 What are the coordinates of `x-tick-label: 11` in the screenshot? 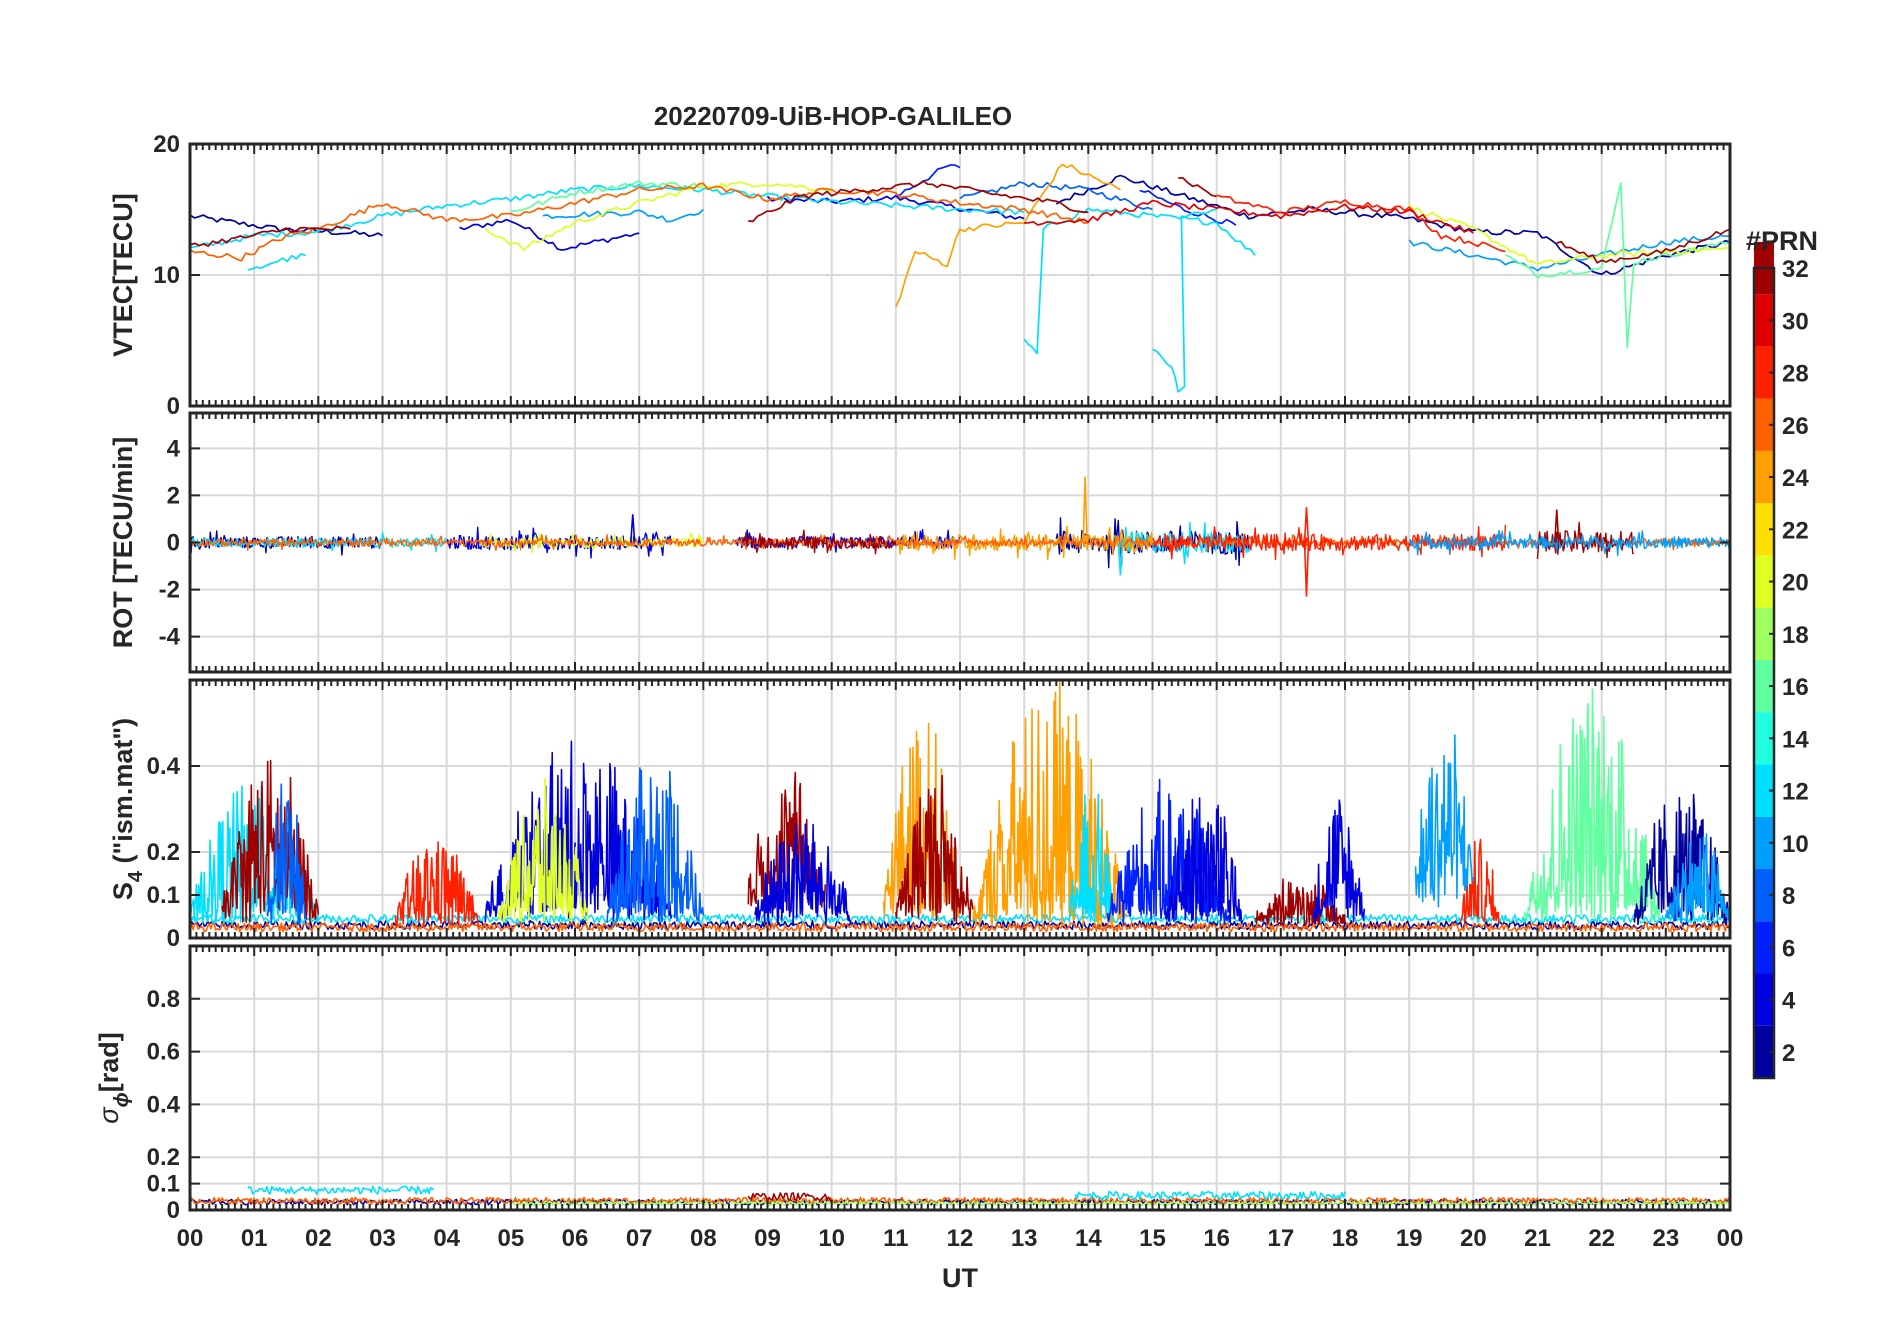 It's located at (895, 1238).